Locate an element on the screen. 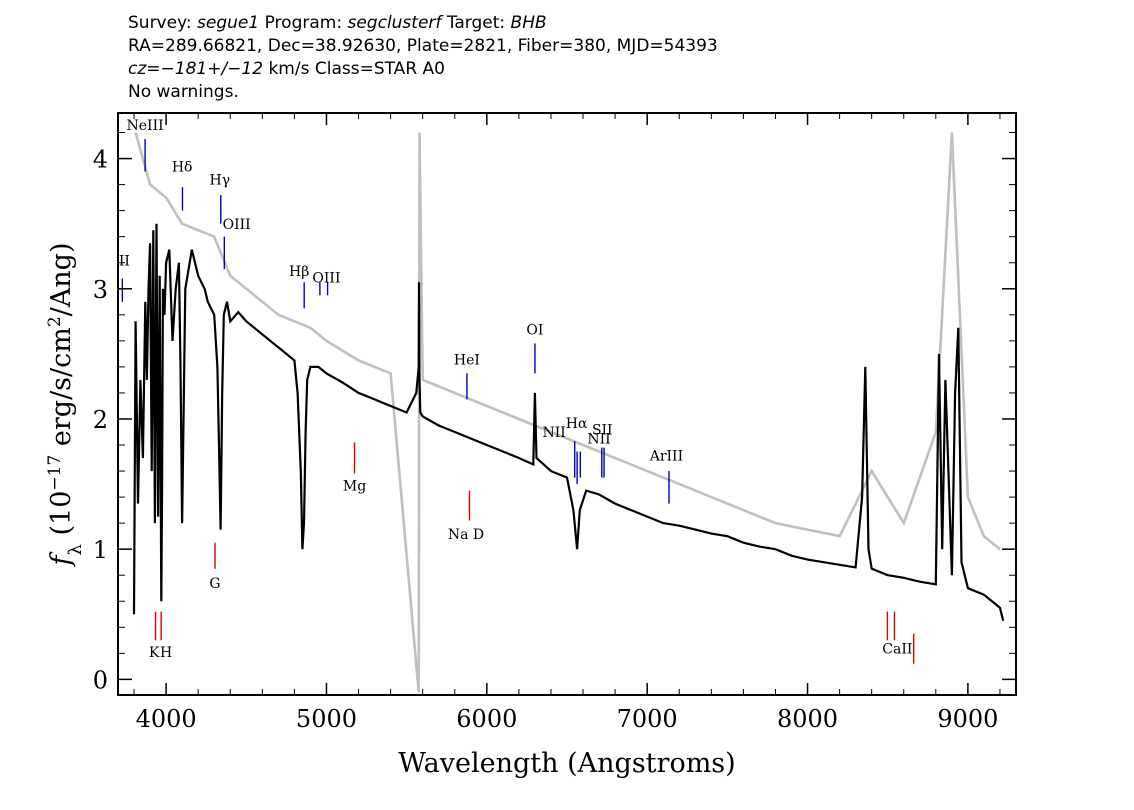 This screenshot has height=810, width=1134. program-value: segclusterf is located at coordinates (394, 23).